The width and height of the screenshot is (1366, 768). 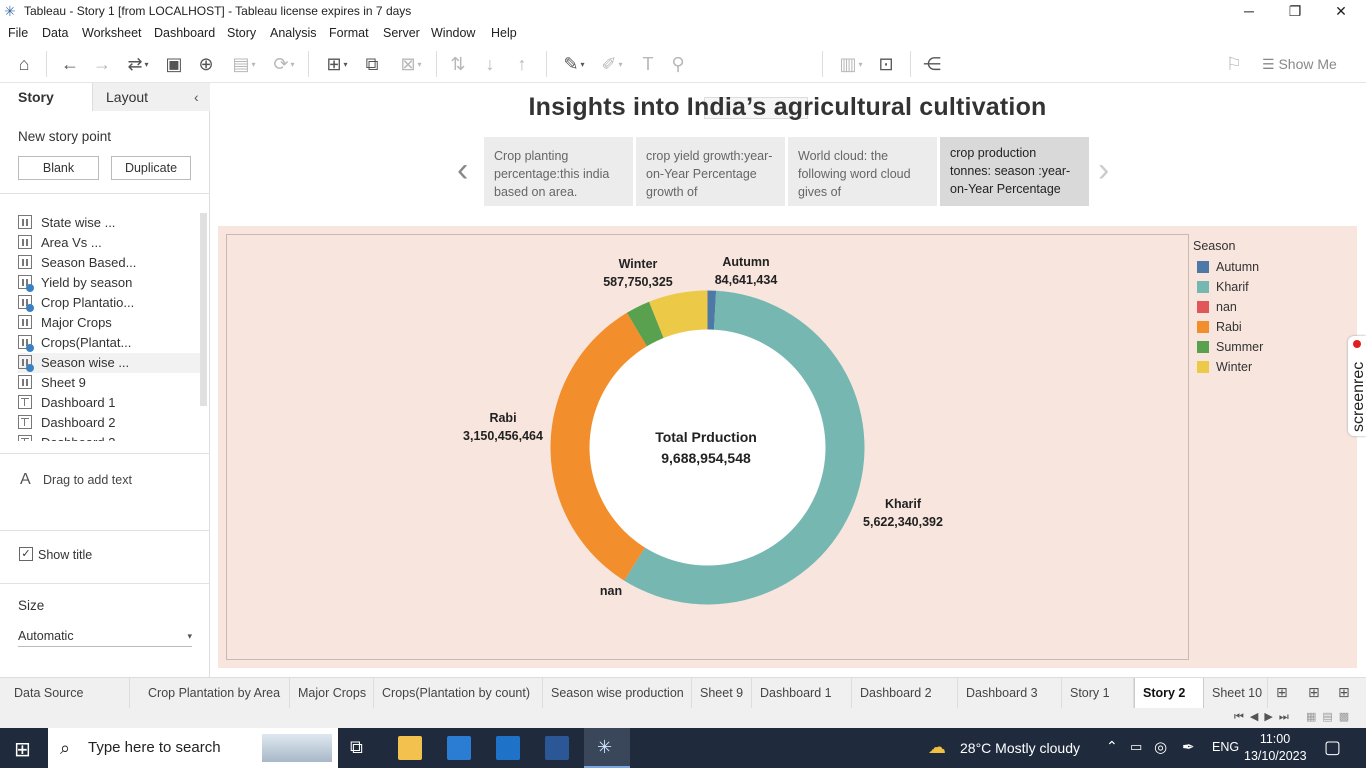 What do you see at coordinates (58, 168) in the screenshot?
I see `blank-button: Blank` at bounding box center [58, 168].